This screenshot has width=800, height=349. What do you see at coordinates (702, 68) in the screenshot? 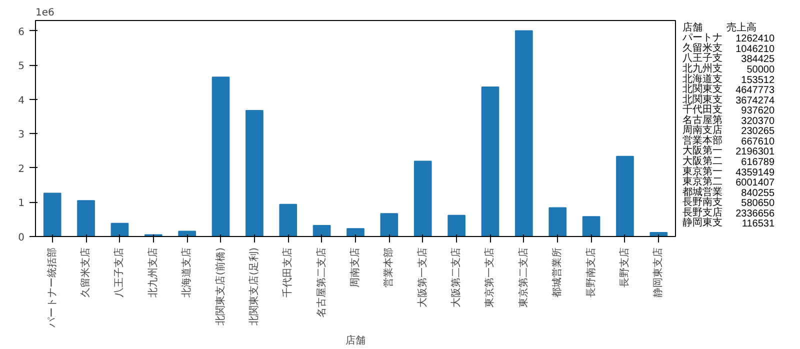
I see `text: 北九州支` at bounding box center [702, 68].